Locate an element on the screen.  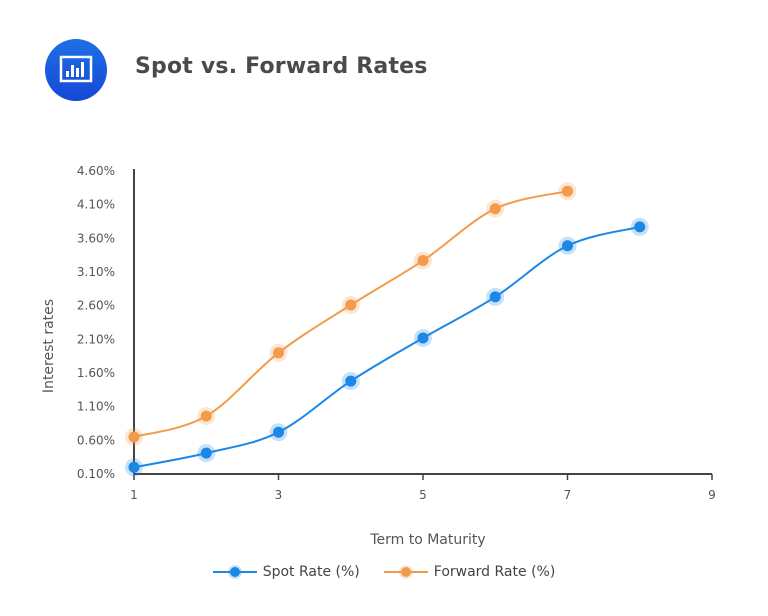
bar-chart-icon is located at coordinates (76, 70).